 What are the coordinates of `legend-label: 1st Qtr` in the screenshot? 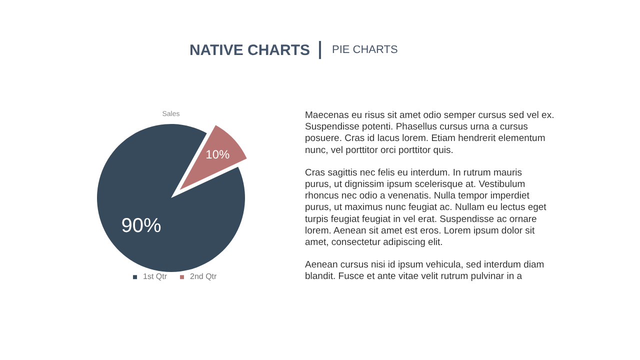 It's located at (155, 277).